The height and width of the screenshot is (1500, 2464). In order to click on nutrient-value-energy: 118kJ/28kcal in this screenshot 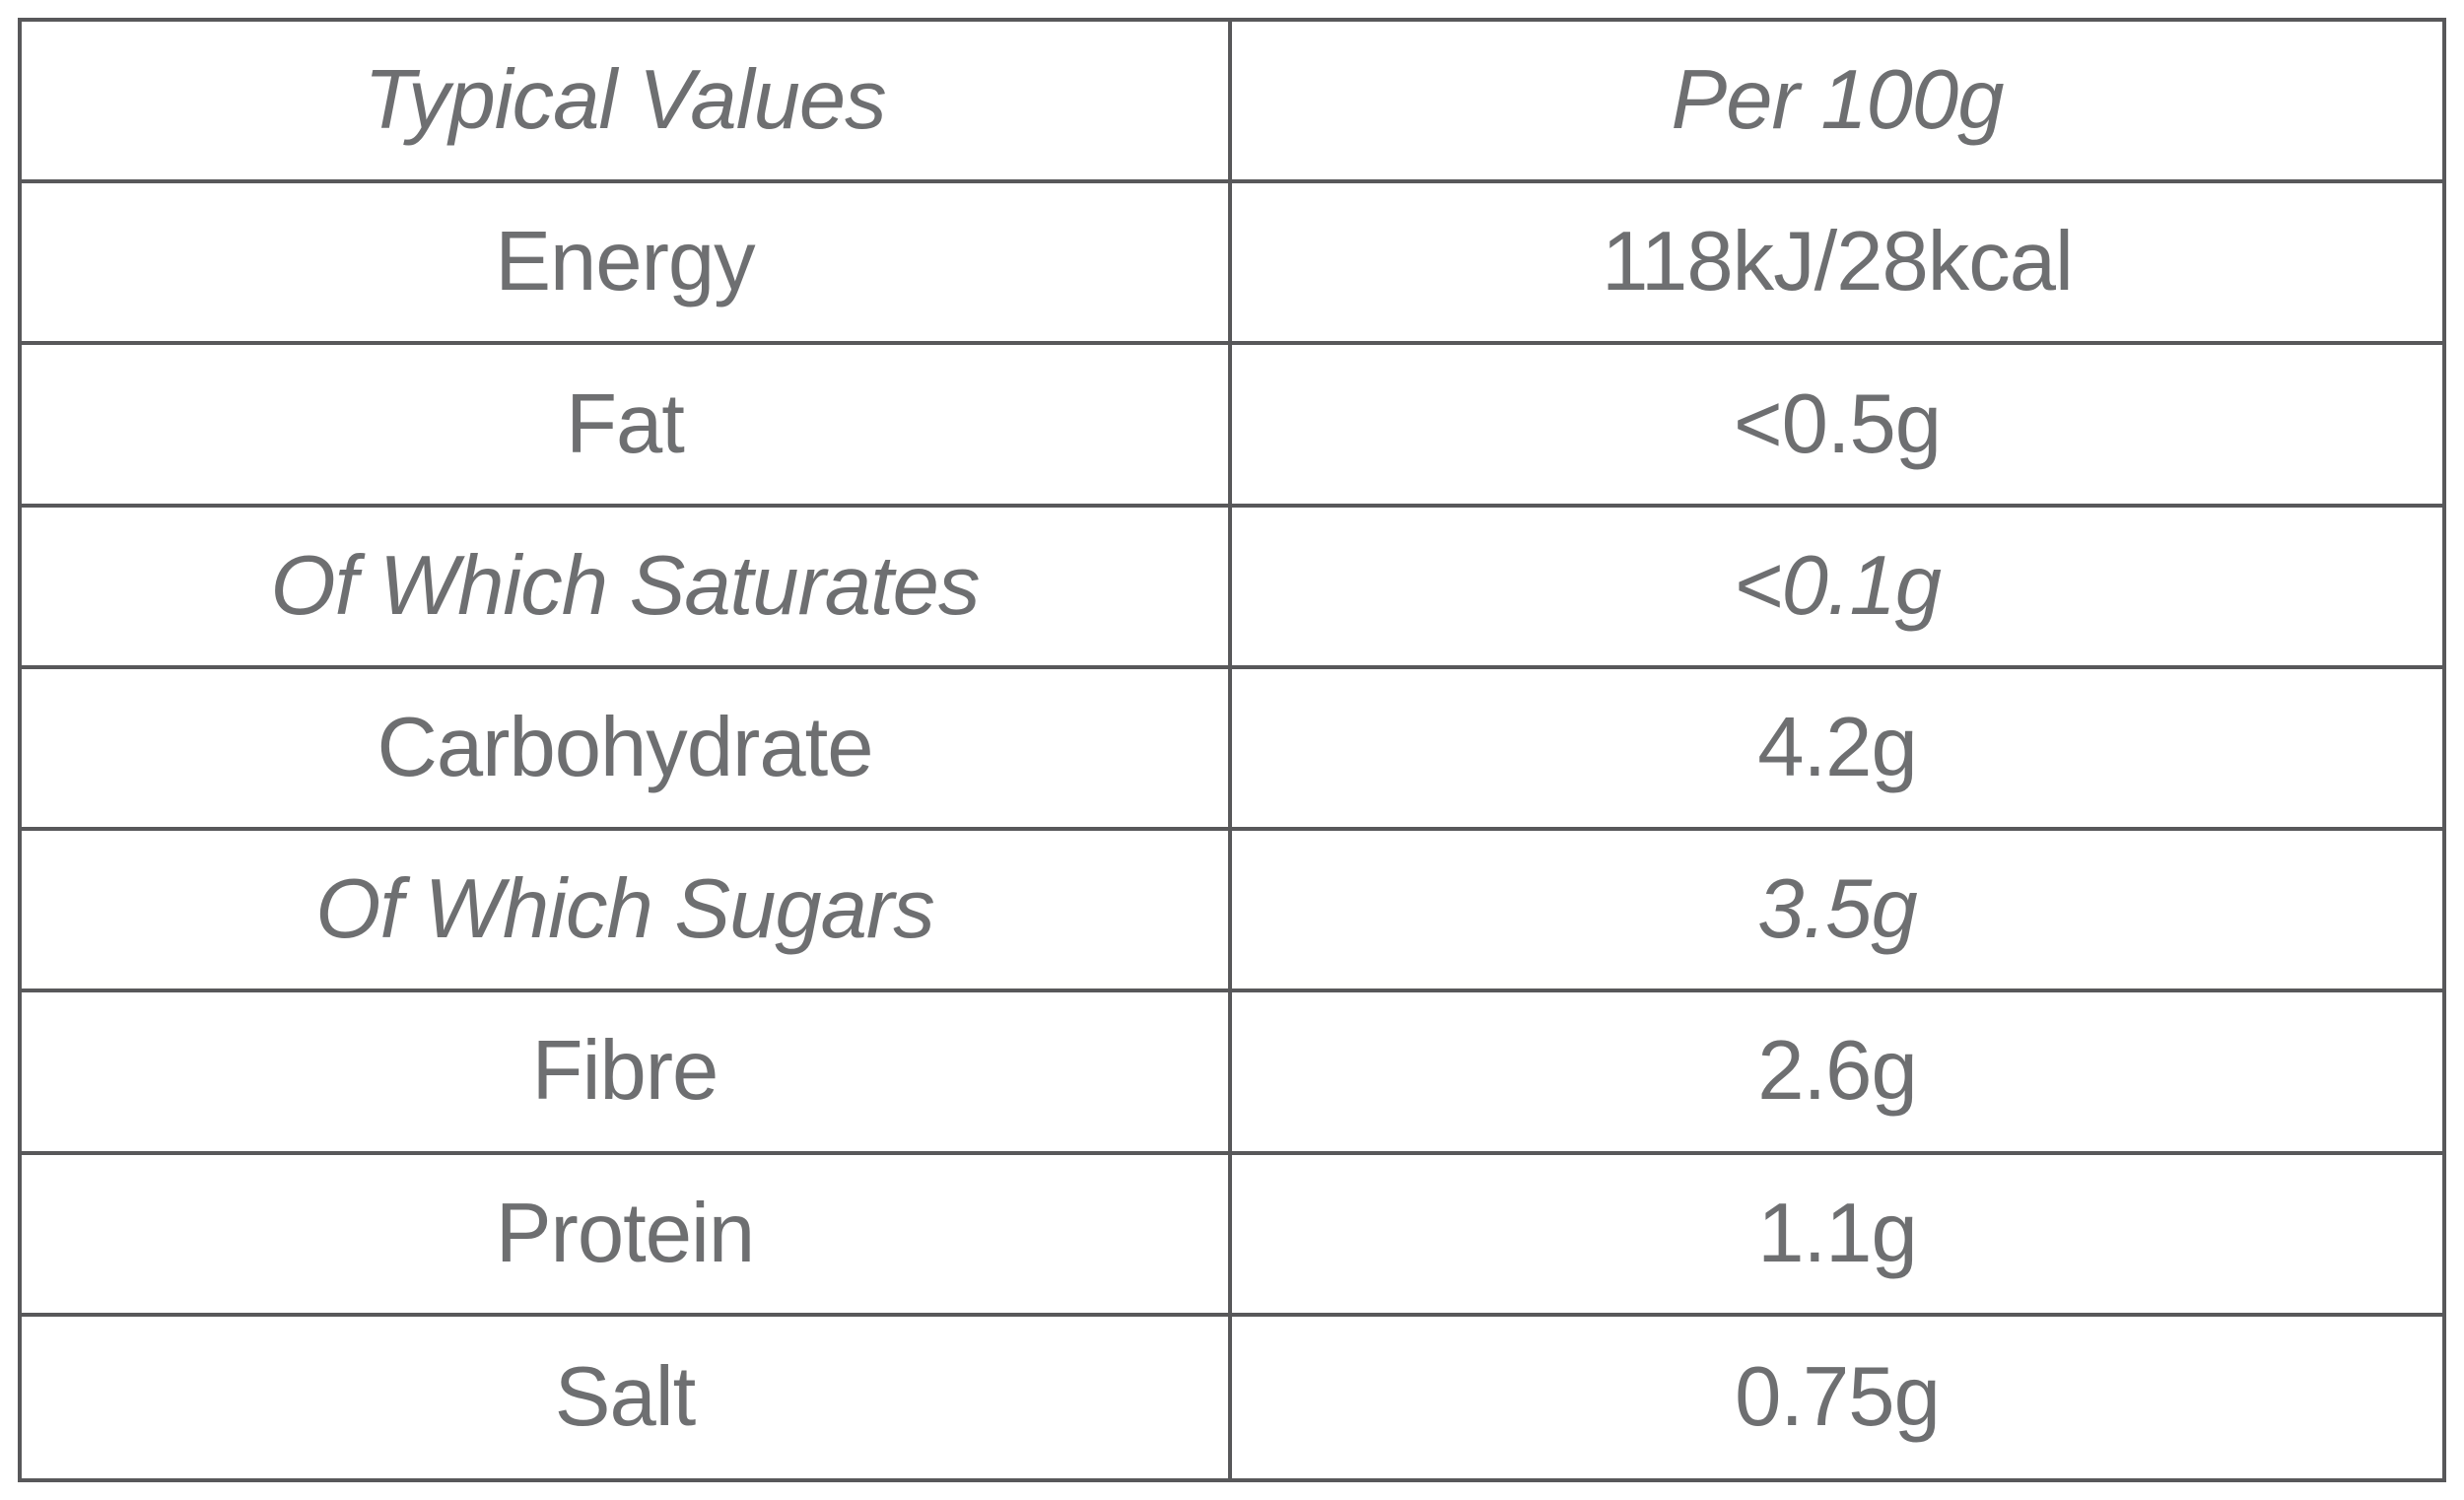, I will do `click(1837, 264)`.